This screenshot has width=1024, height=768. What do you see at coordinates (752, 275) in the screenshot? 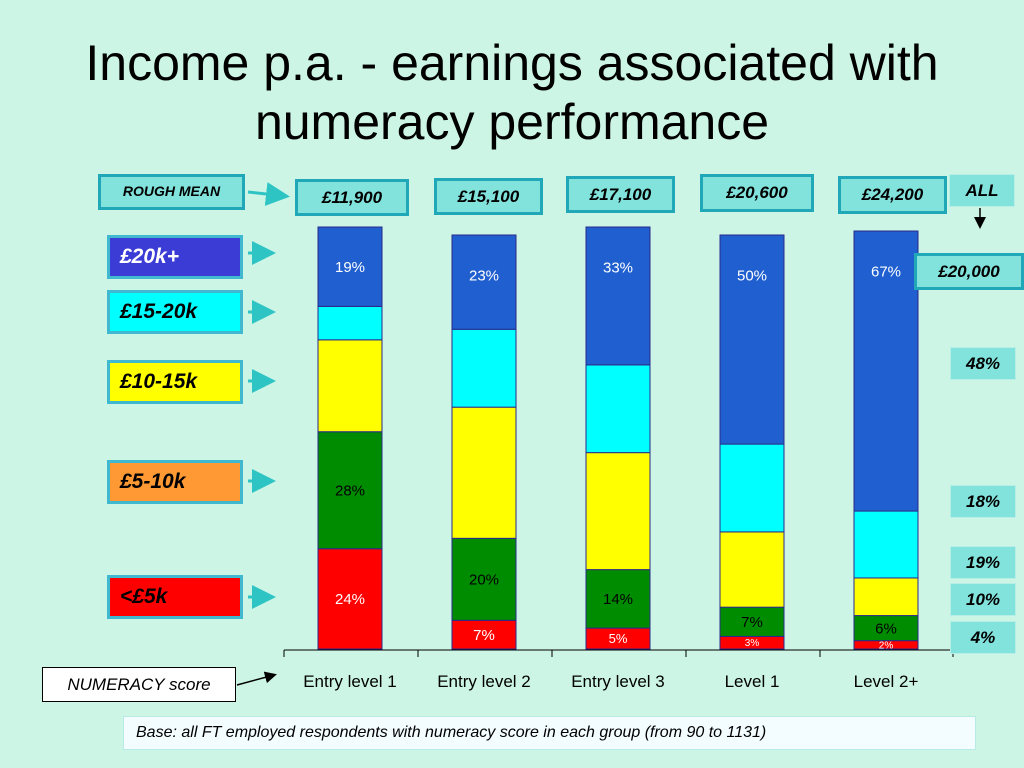
I see `data-label: 50%` at bounding box center [752, 275].